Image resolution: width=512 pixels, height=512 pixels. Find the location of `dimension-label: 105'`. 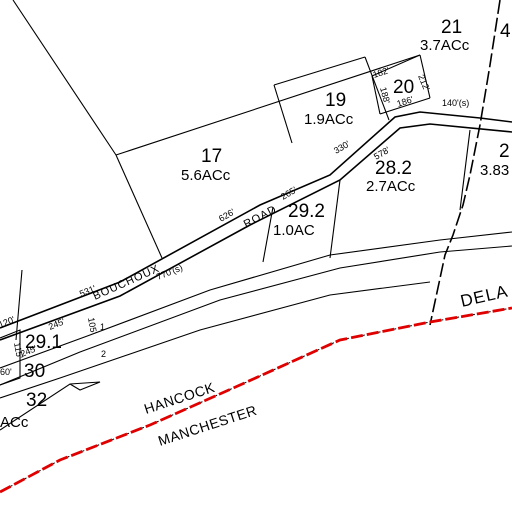

dimension-label: 105' is located at coordinates (92, 326).